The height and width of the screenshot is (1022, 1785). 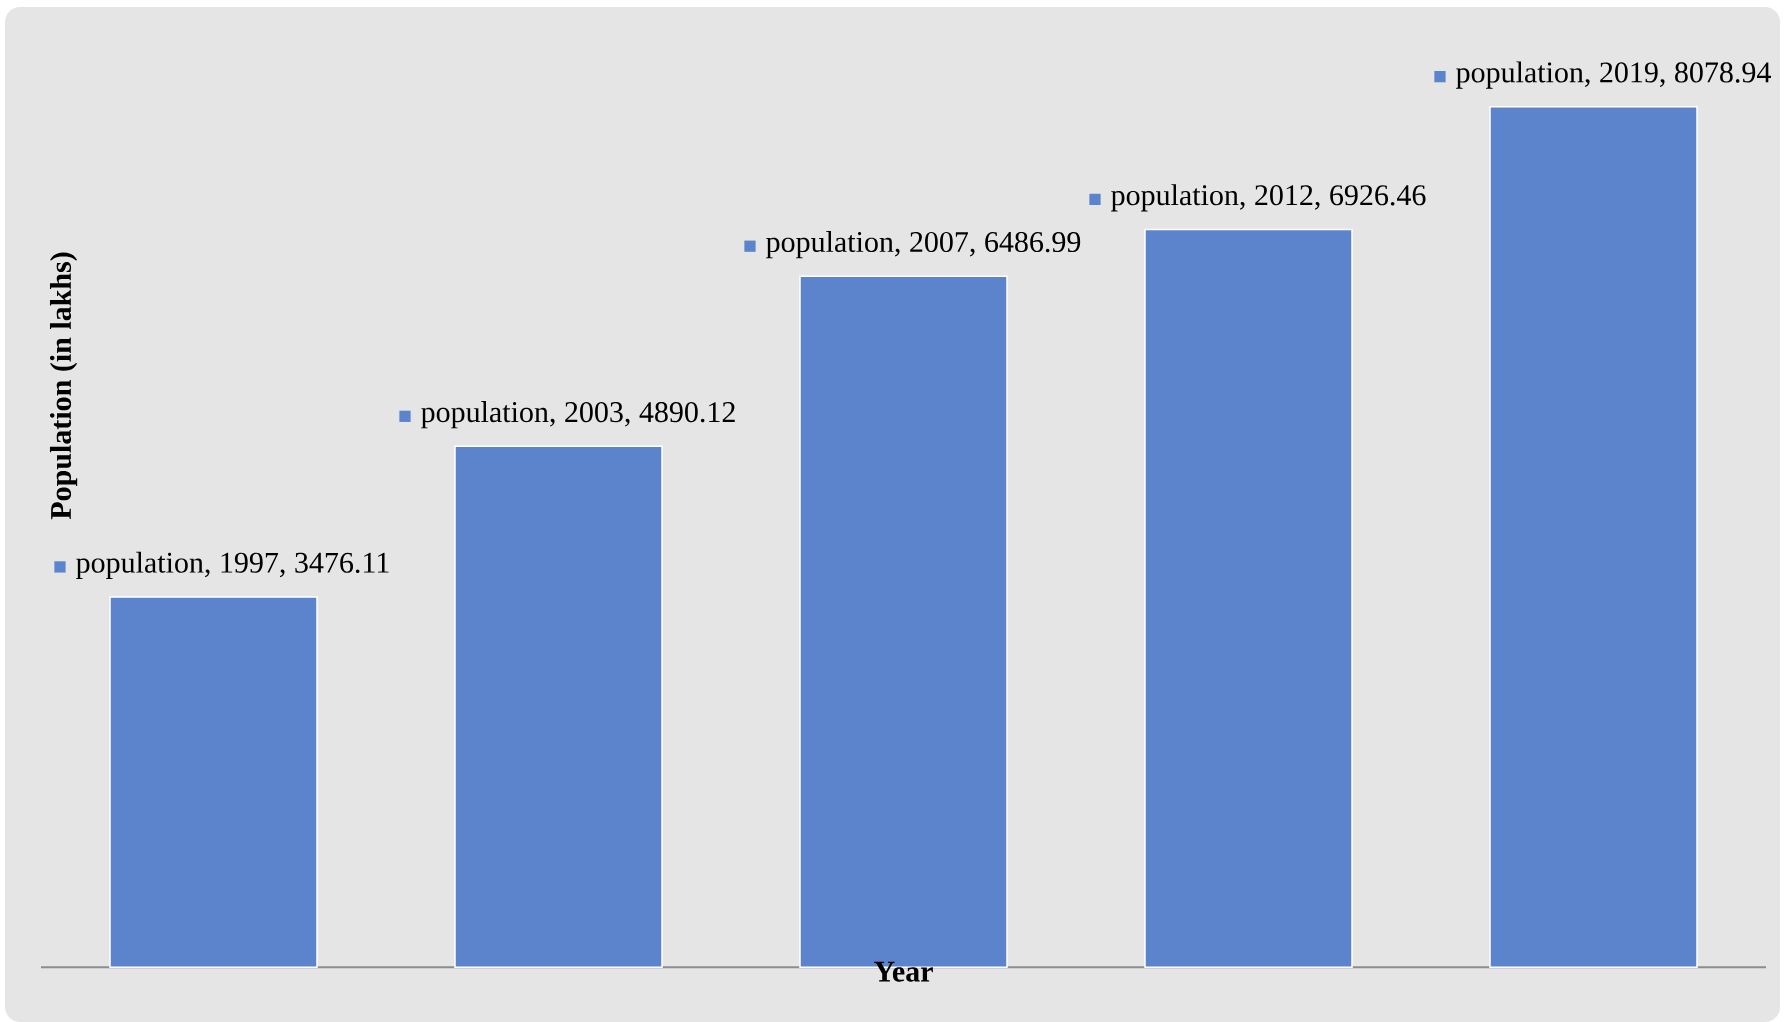 What do you see at coordinates (903, 971) in the screenshot?
I see `x-axis-title: Year` at bounding box center [903, 971].